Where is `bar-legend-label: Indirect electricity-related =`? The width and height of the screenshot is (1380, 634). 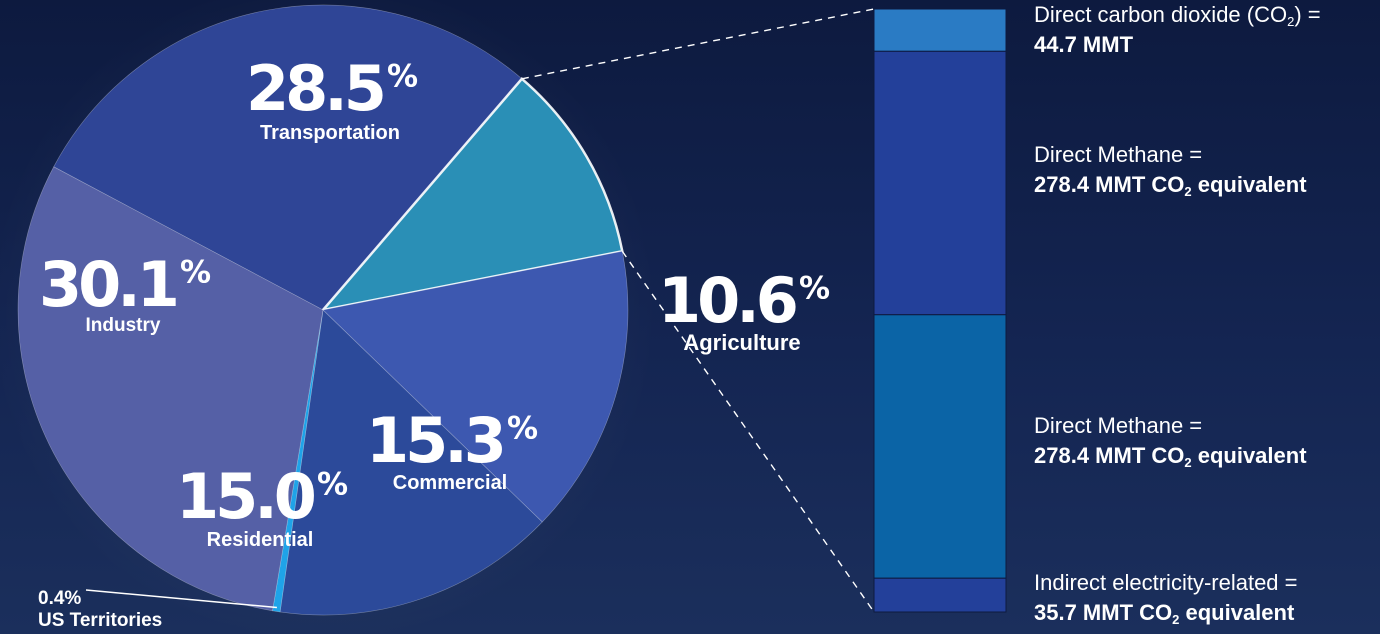
bar-legend-label: Indirect electricity-related = is located at coordinates (1166, 582).